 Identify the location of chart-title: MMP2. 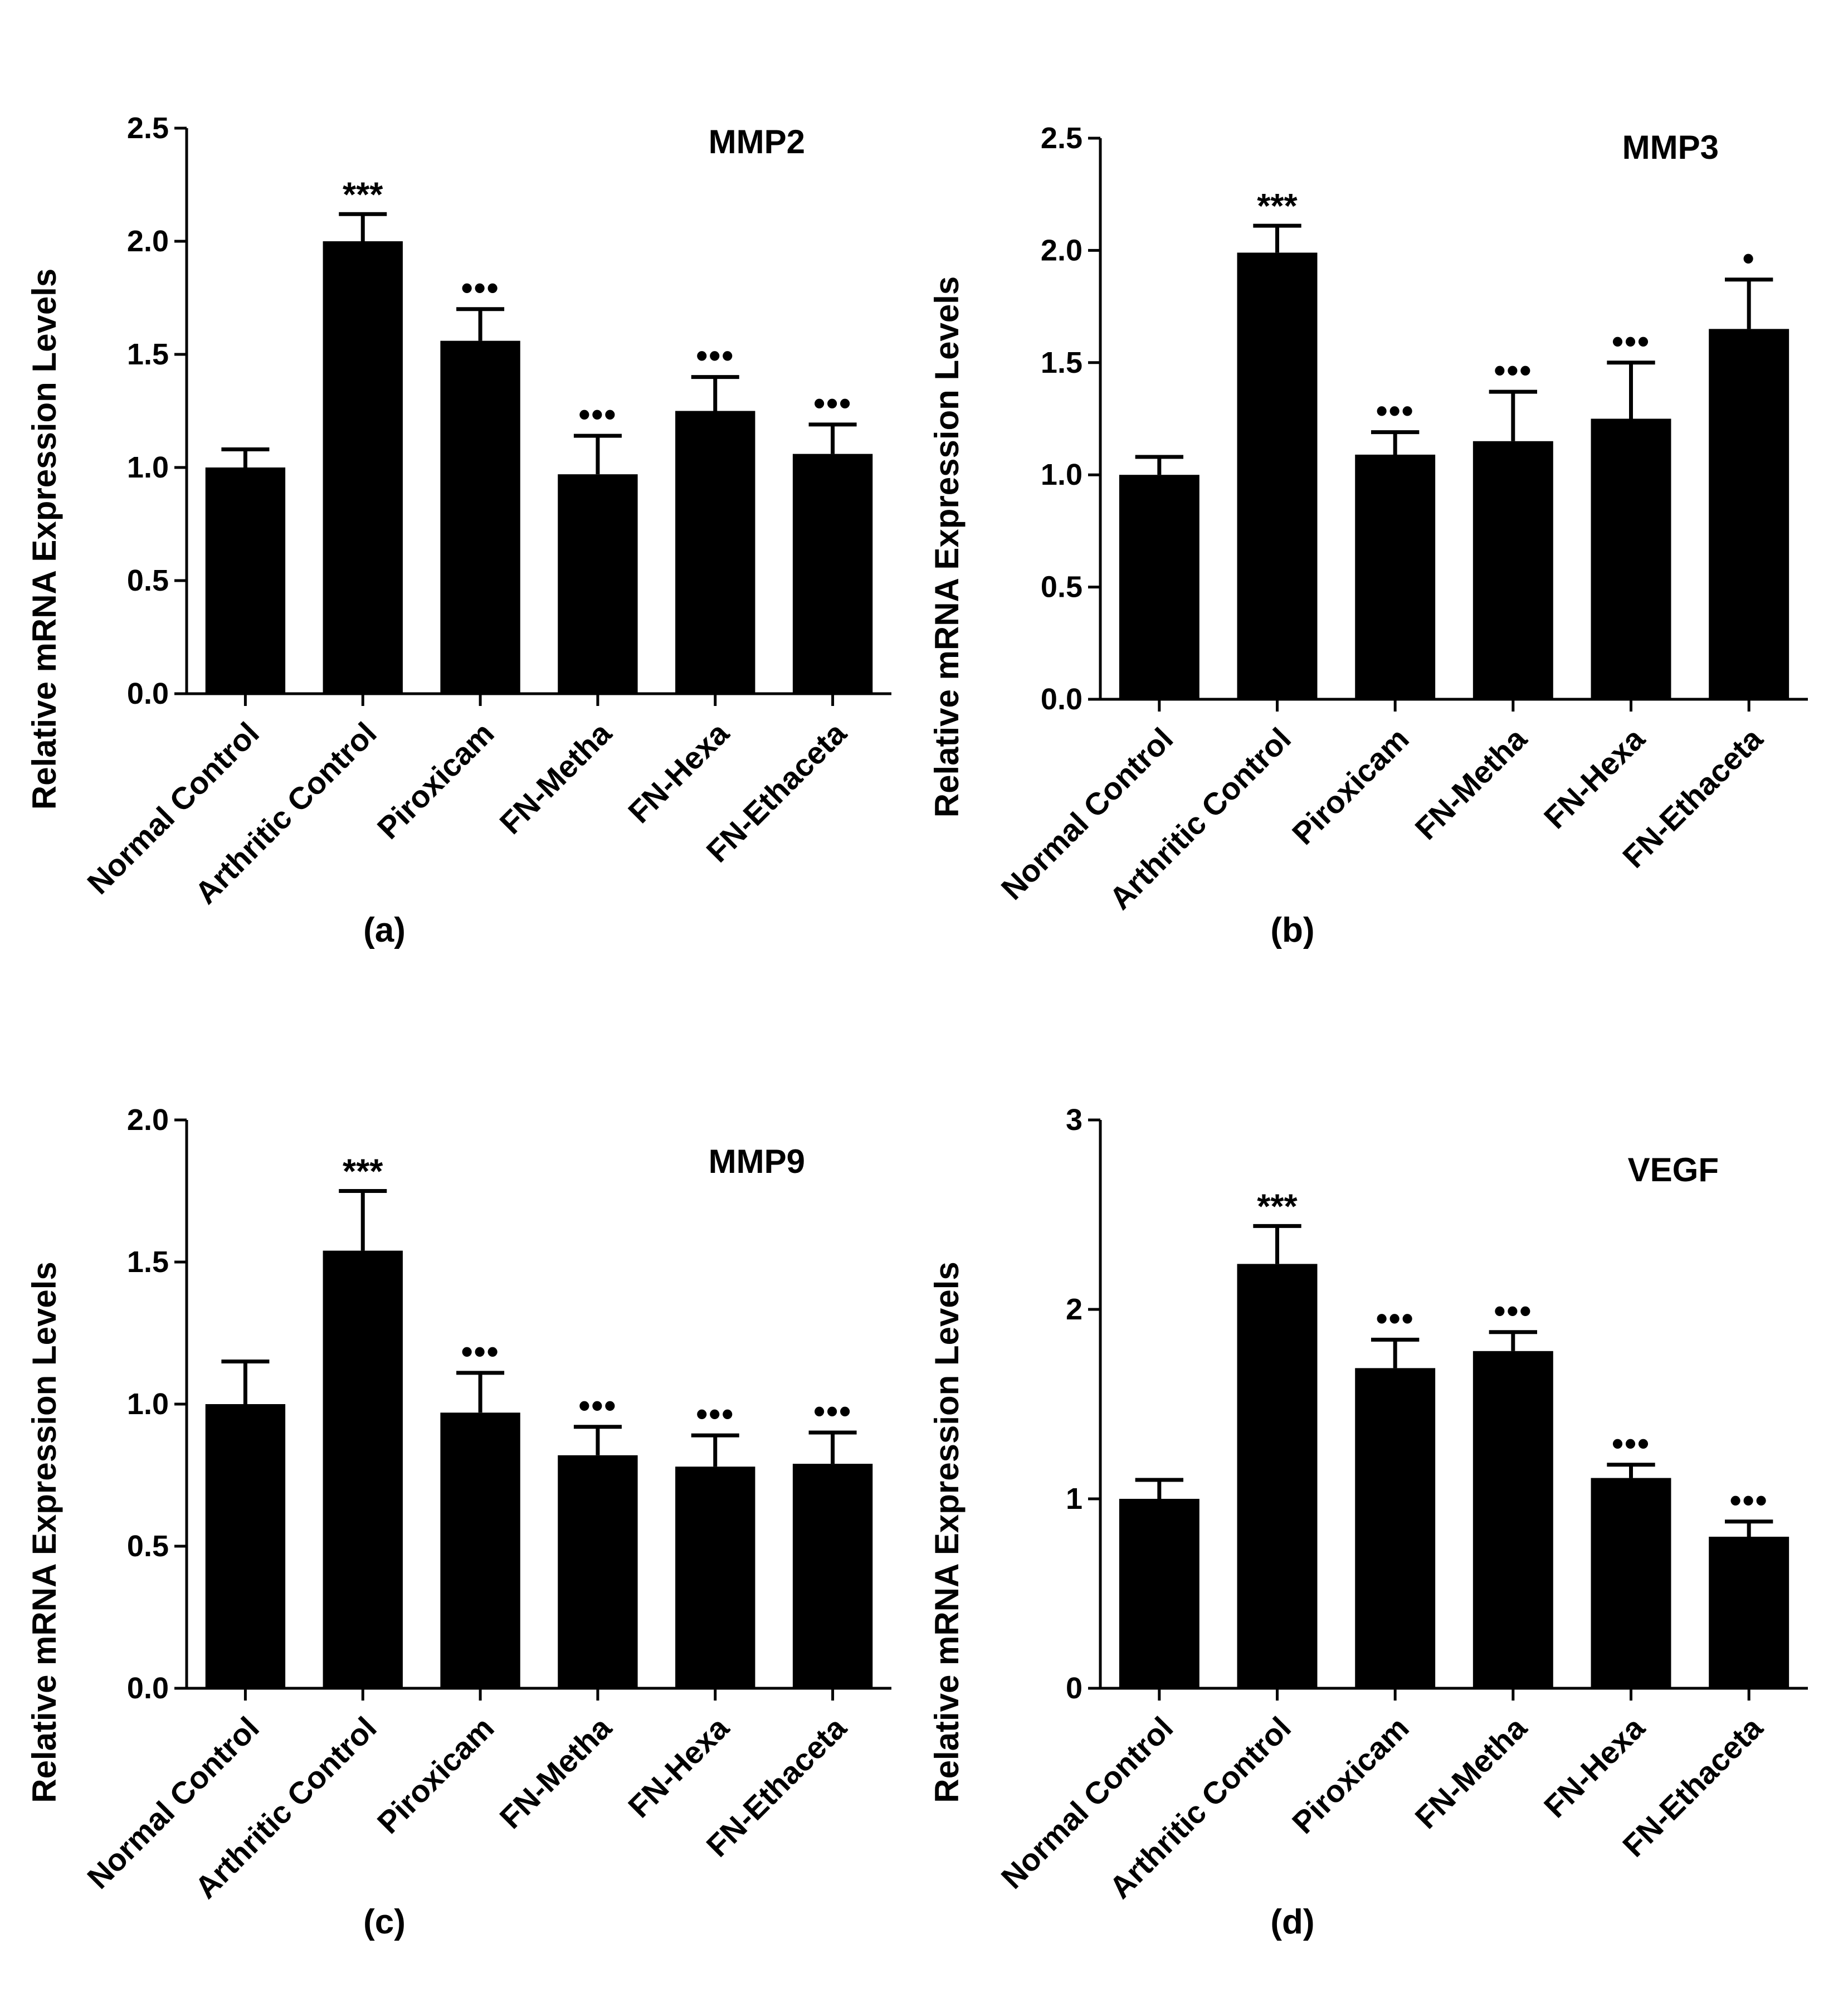
(757, 142).